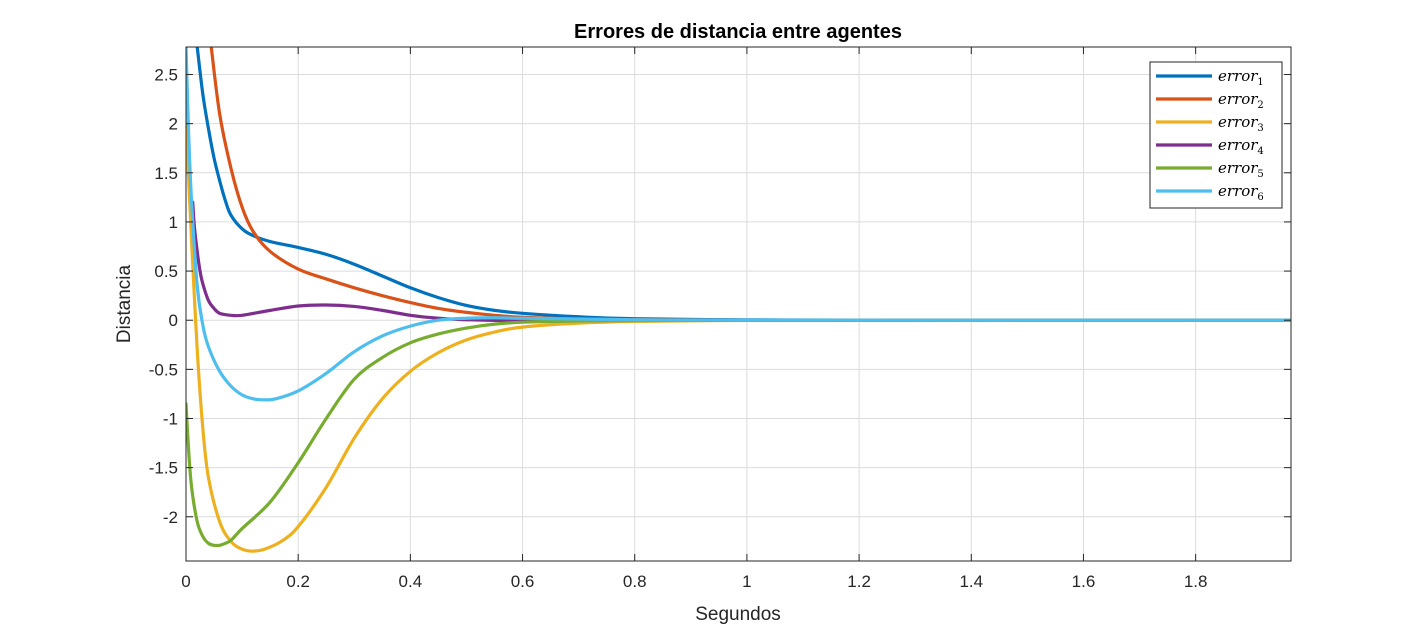 Image resolution: width=1426 pixels, height=630 pixels. Describe the element at coordinates (738, 32) in the screenshot. I see `chart-title: Errores de distancia entre agentes` at that location.